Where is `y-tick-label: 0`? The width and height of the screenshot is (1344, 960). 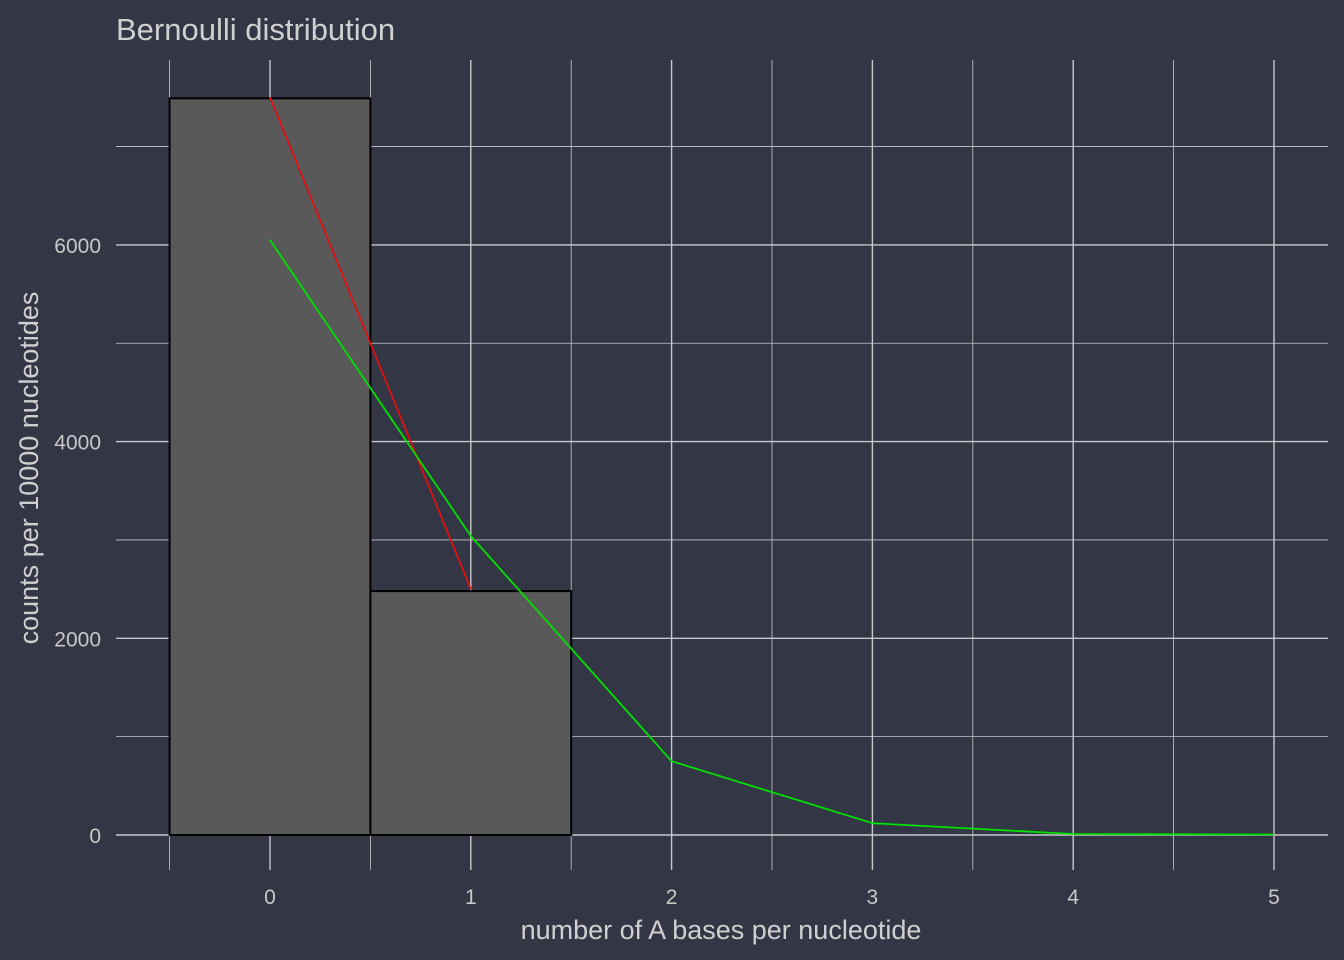 y-tick-label: 0 is located at coordinates (95, 836).